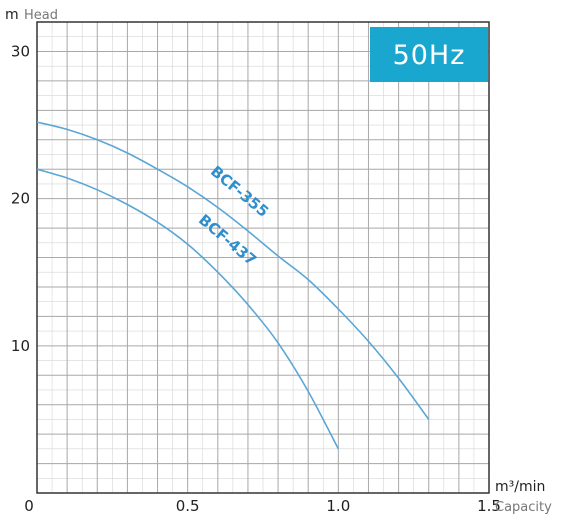 The image size is (566, 520). Describe the element at coordinates (520, 487) in the screenshot. I see `x-axis-unit: m³/min` at that location.